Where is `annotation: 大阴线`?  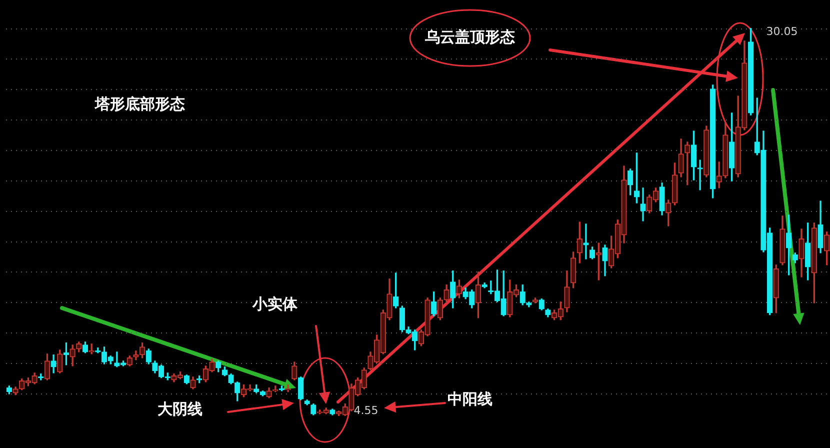 annotation: 大阴线 is located at coordinates (180, 409).